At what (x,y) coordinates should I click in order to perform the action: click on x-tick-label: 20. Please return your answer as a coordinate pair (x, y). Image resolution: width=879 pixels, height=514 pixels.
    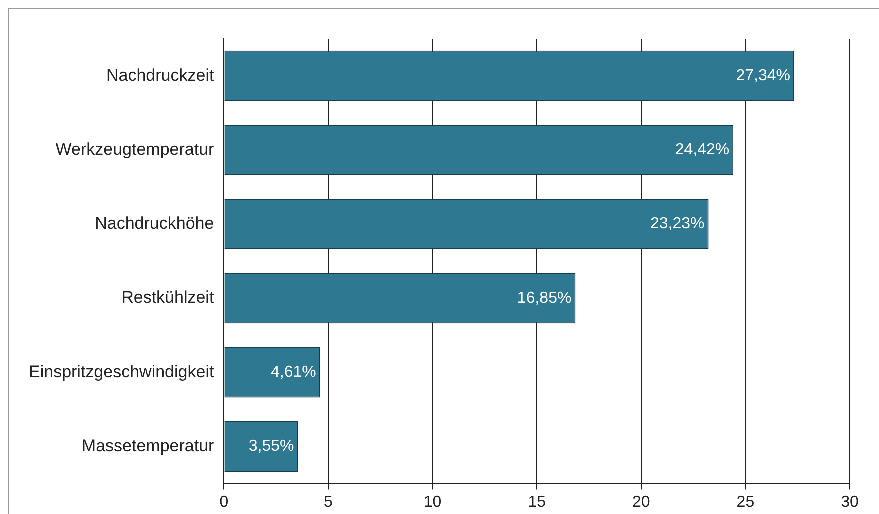
    Looking at the image, I should click on (641, 502).